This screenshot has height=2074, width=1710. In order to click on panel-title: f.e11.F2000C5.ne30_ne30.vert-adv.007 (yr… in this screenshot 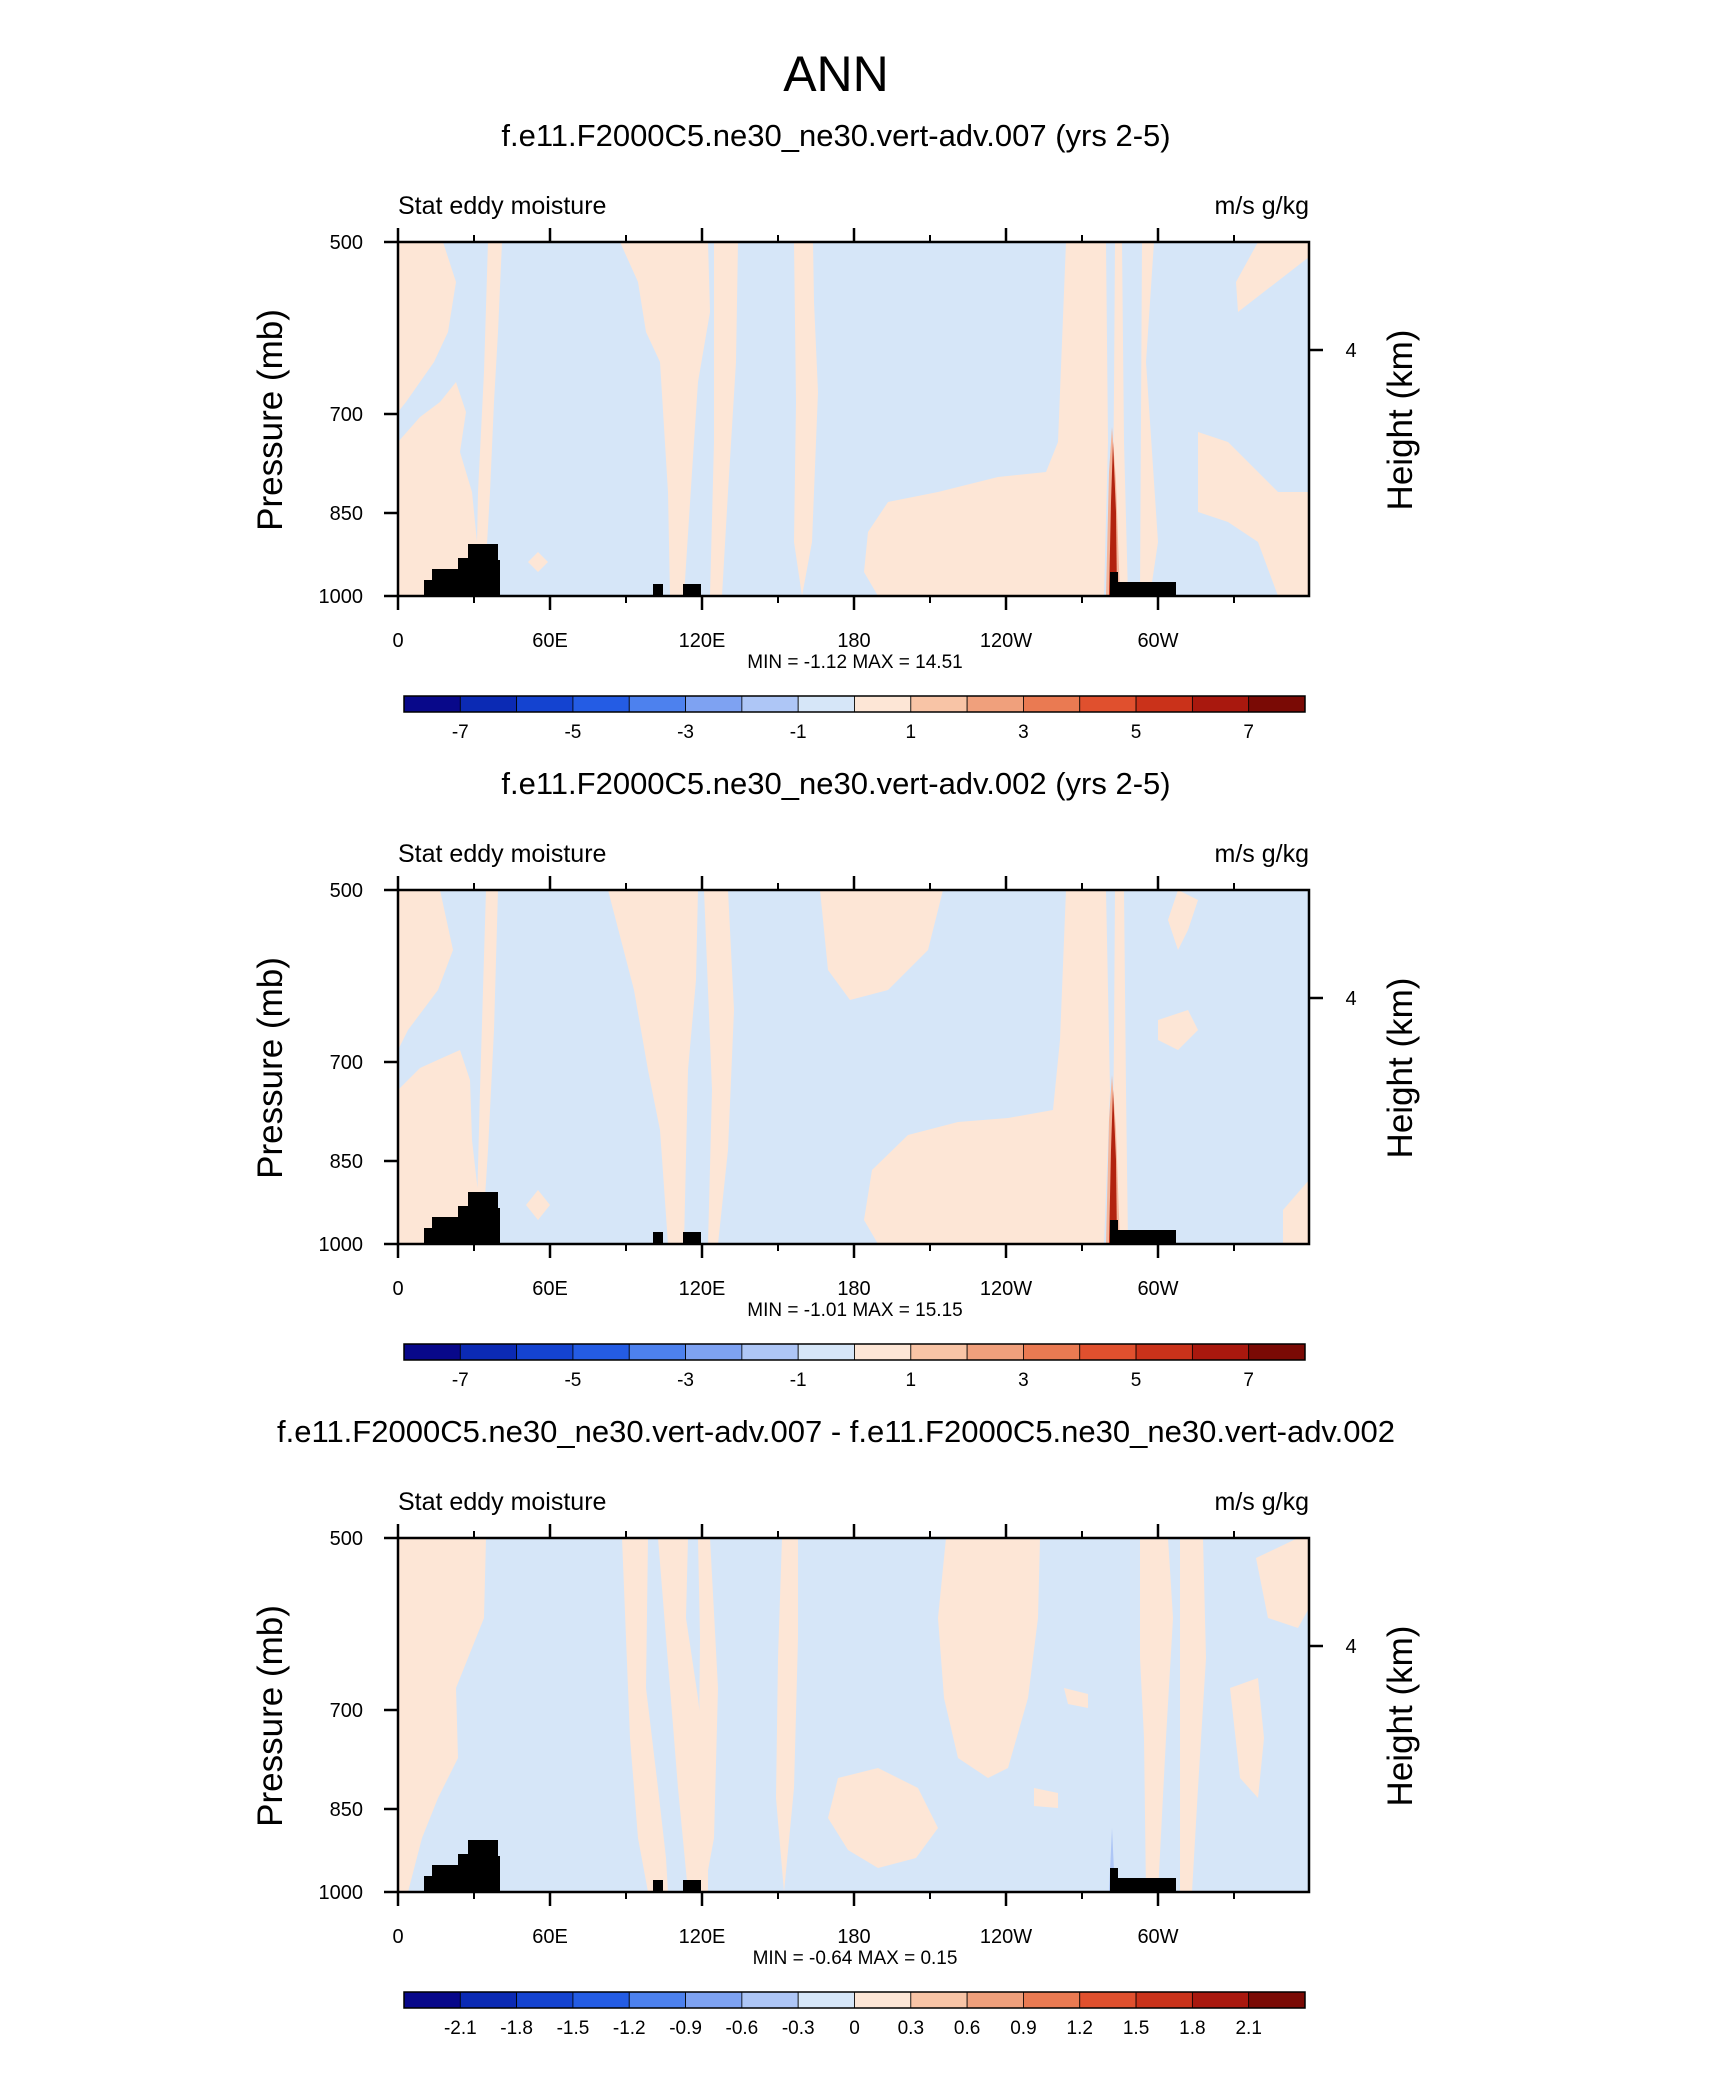, I will do `click(835, 135)`.